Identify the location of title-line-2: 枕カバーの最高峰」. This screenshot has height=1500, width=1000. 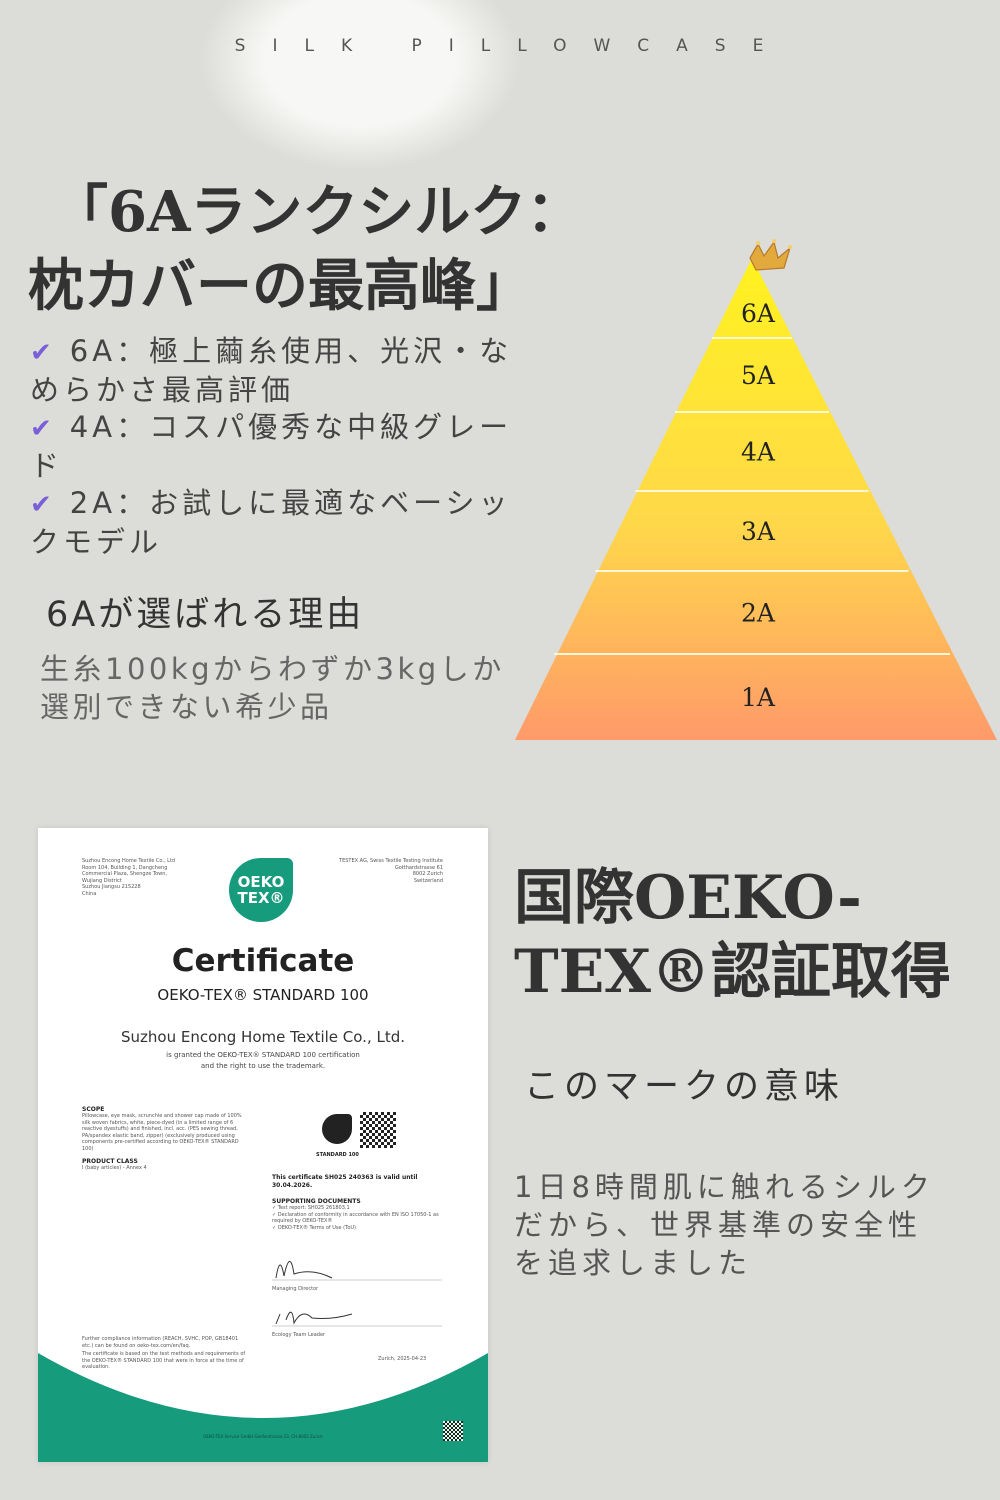
(280, 286).